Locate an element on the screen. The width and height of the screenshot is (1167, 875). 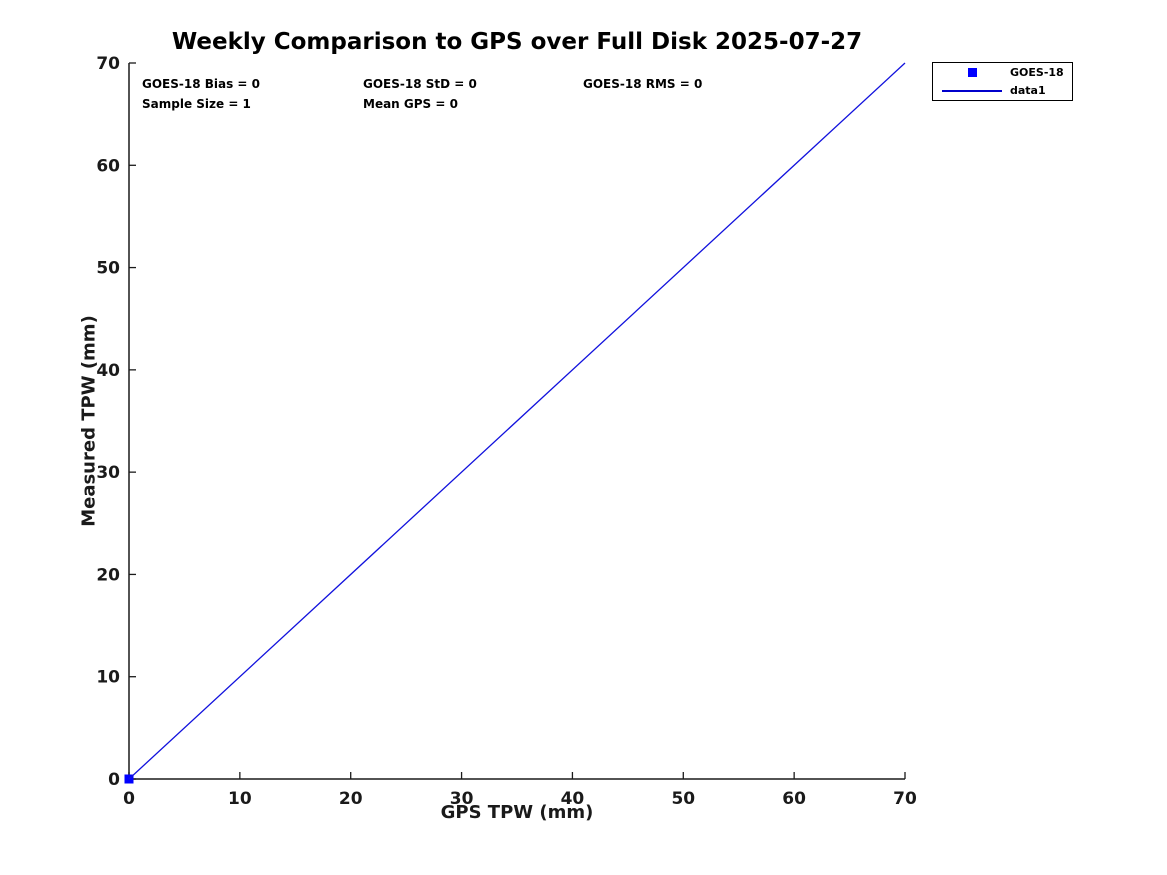
line-icon is located at coordinates (972, 90).